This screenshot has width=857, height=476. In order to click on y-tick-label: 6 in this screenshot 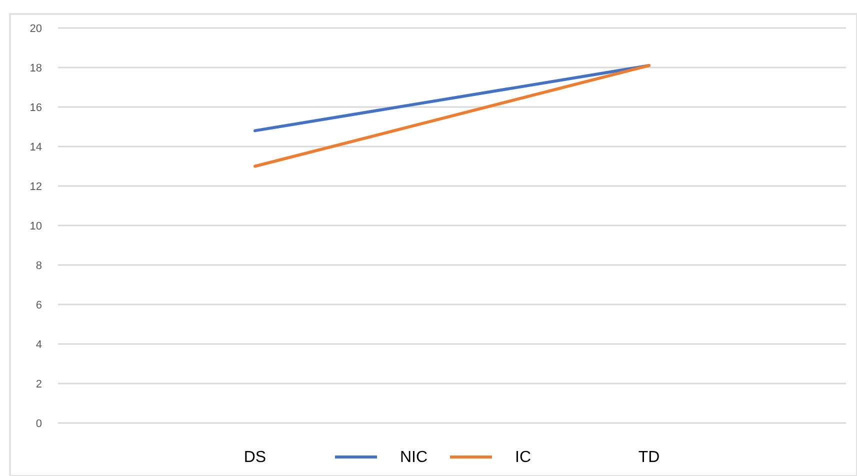, I will do `click(39, 305)`.